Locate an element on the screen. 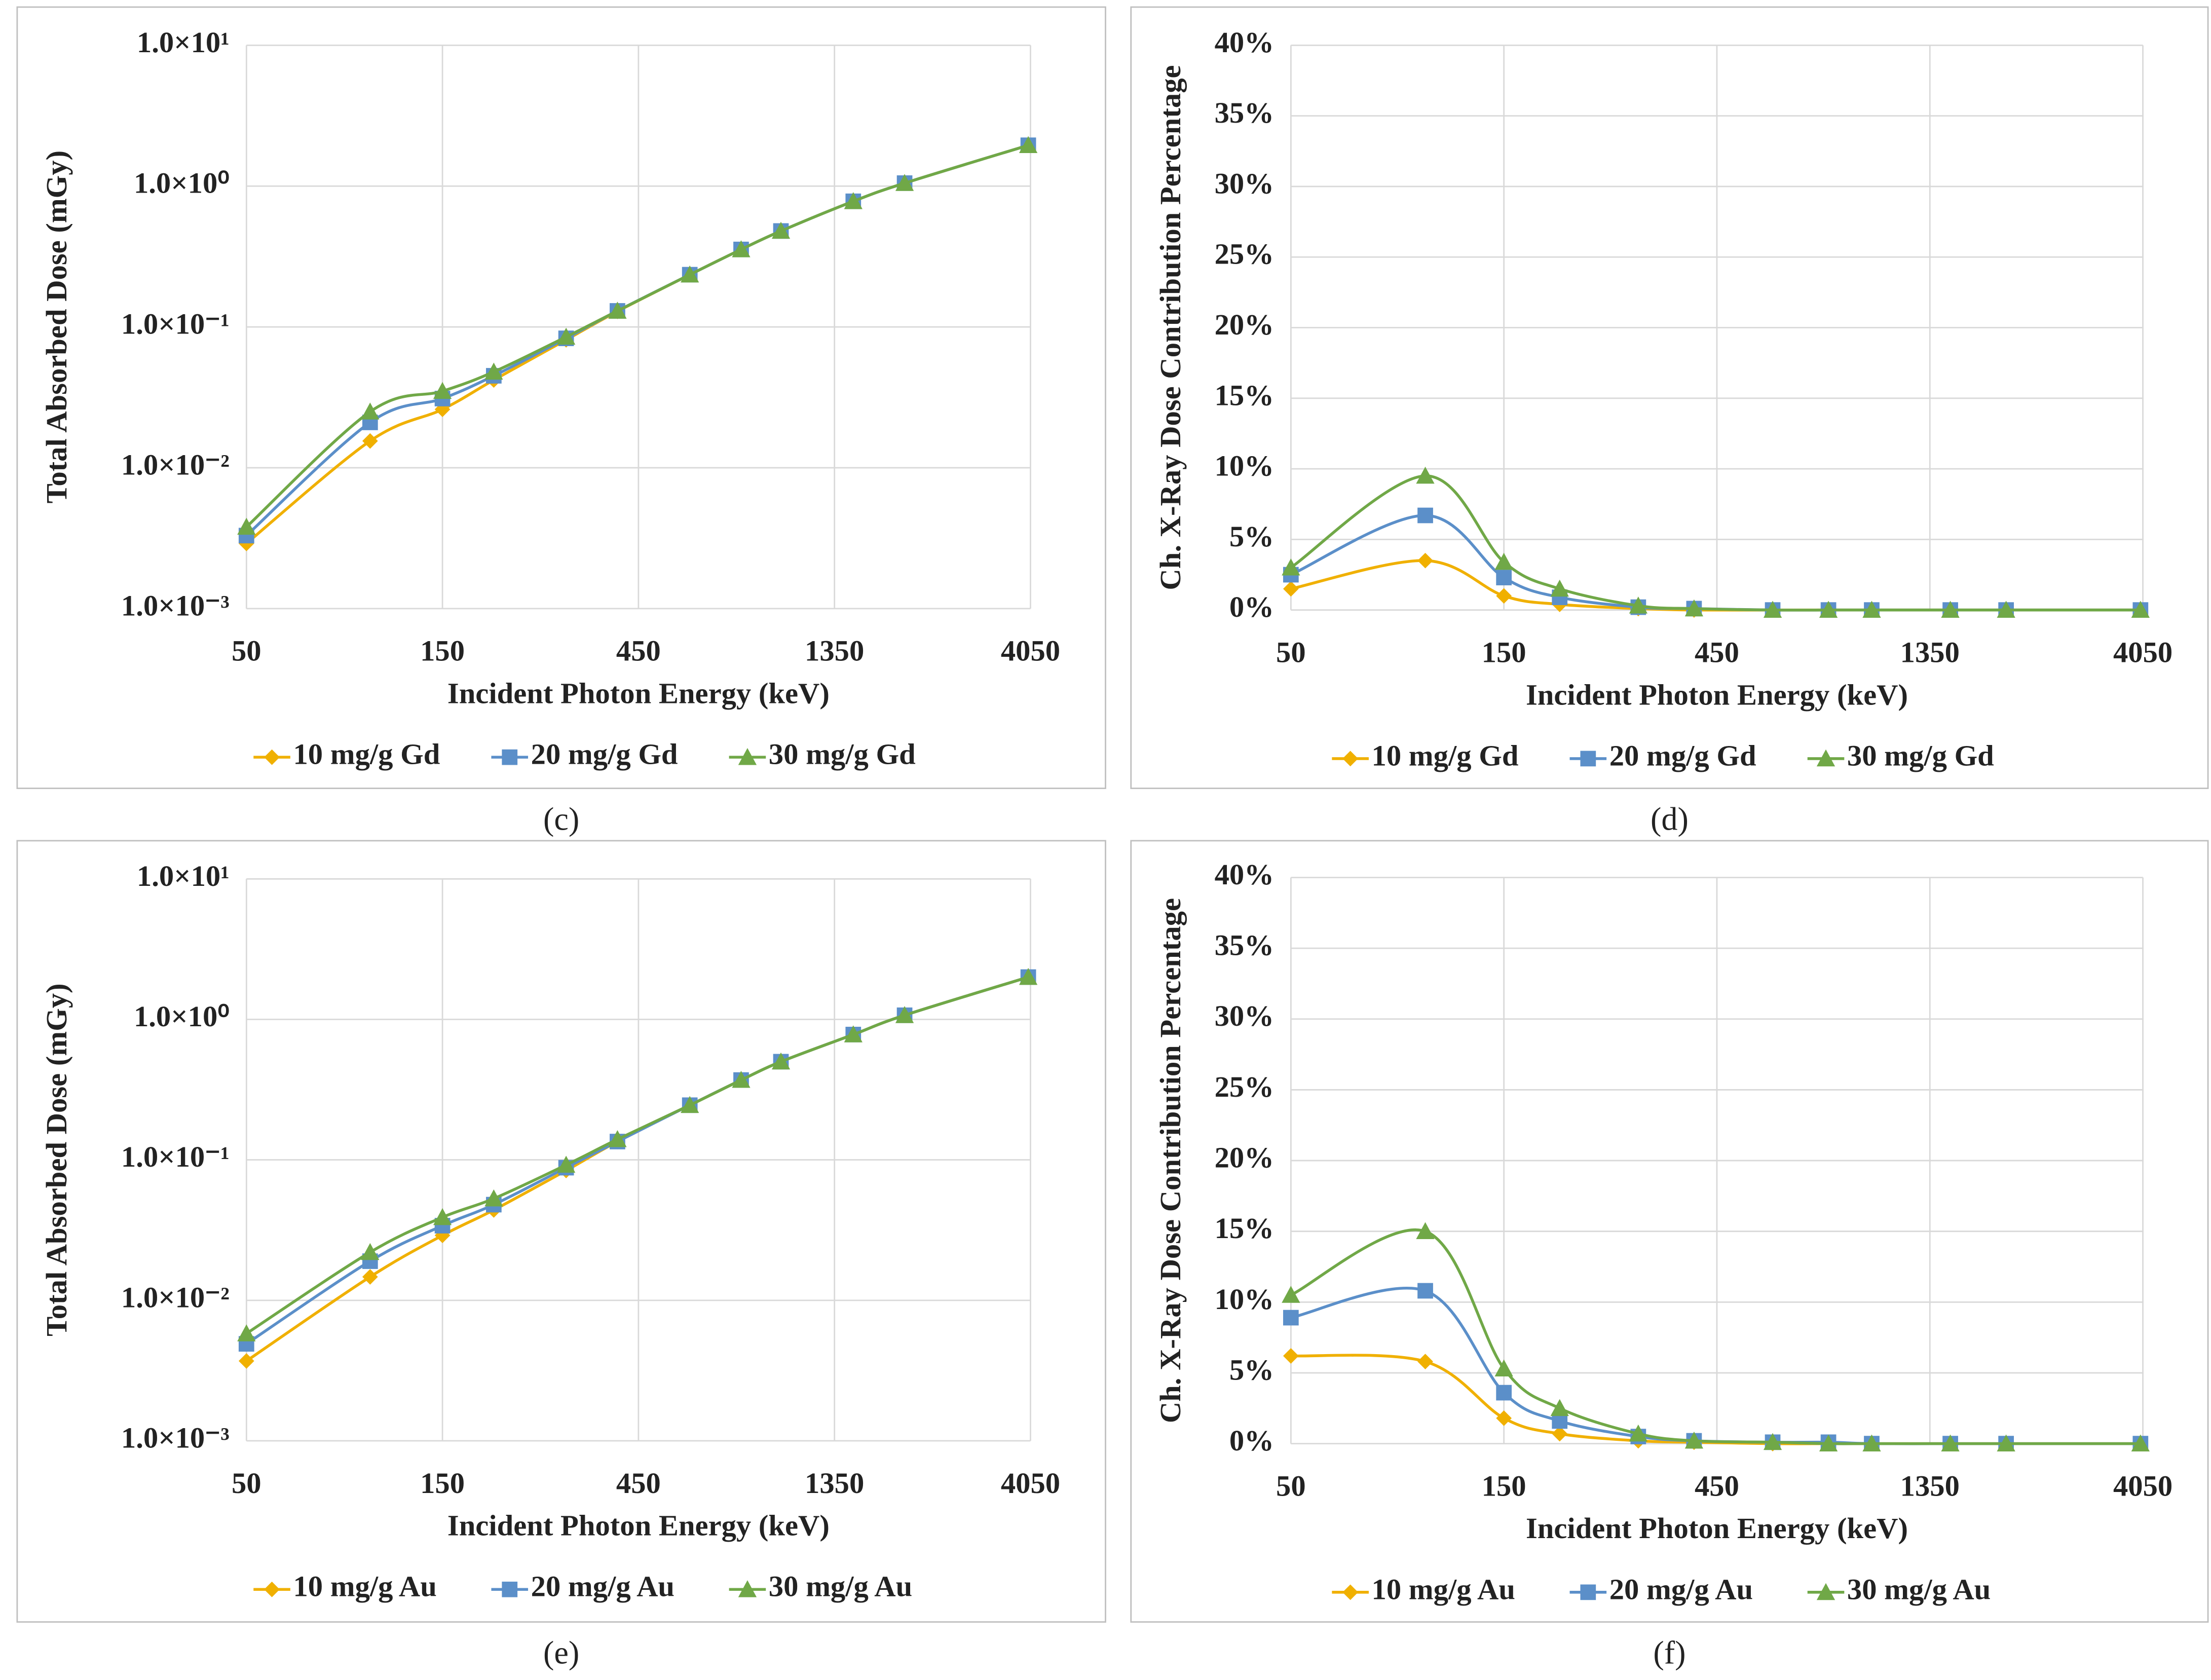  x-tick-label: 150 is located at coordinates (1504, 652).